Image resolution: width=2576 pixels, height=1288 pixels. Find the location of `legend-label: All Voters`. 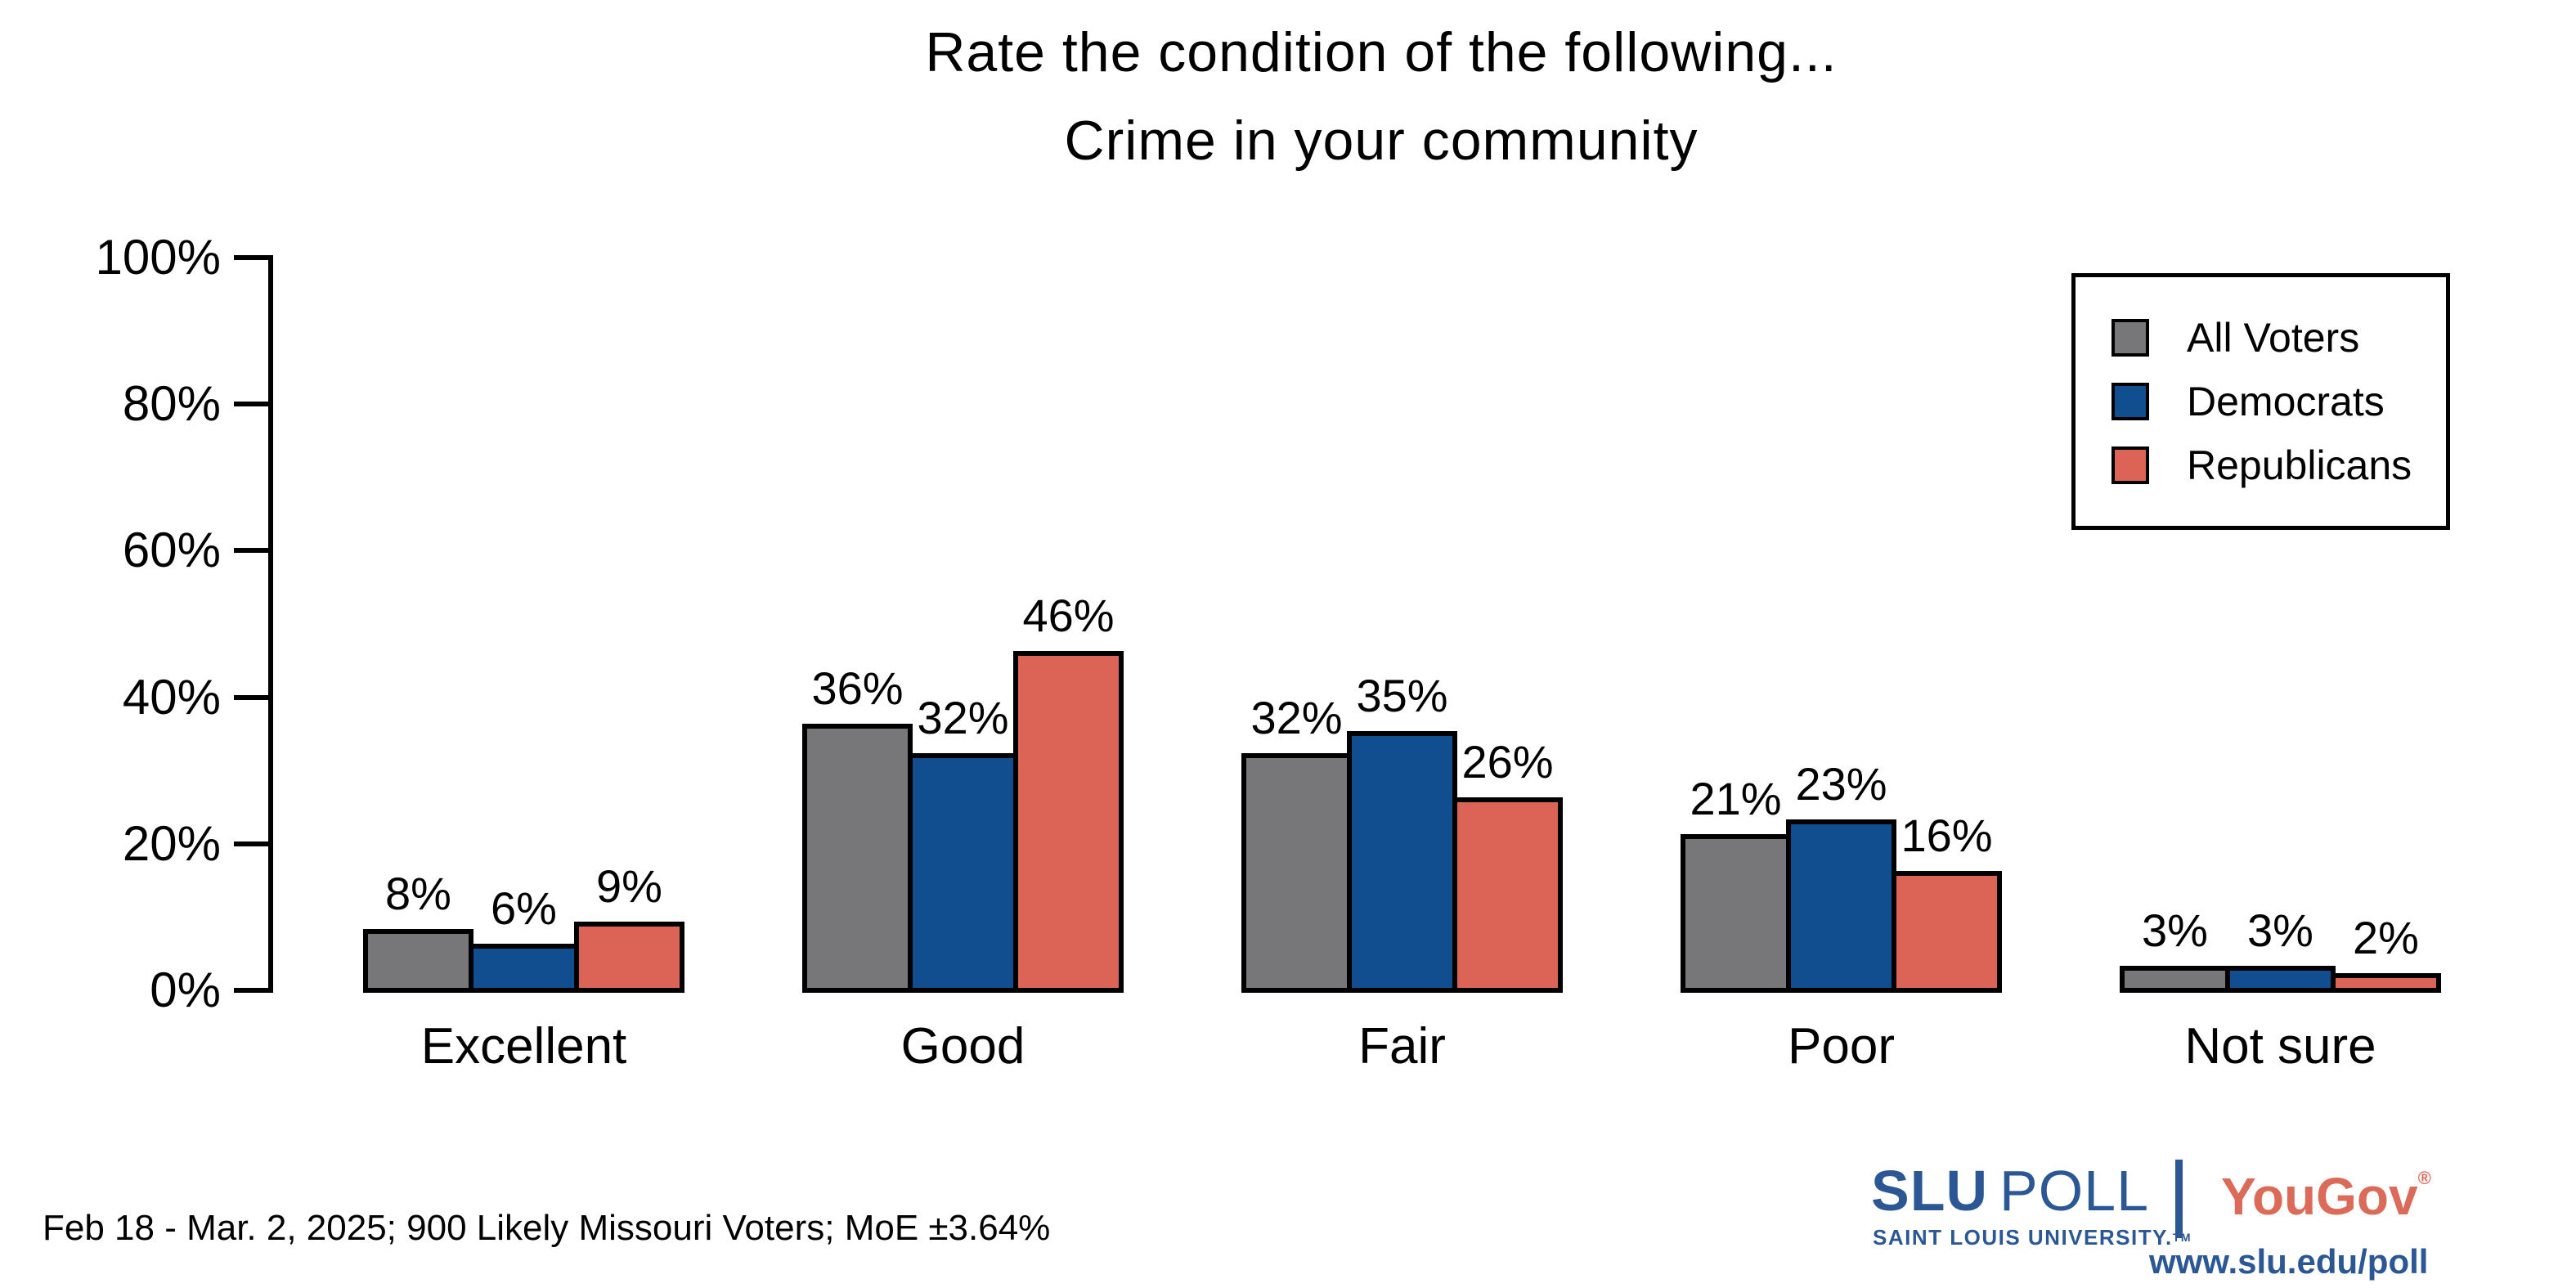

legend-label: All Voters is located at coordinates (2273, 338).